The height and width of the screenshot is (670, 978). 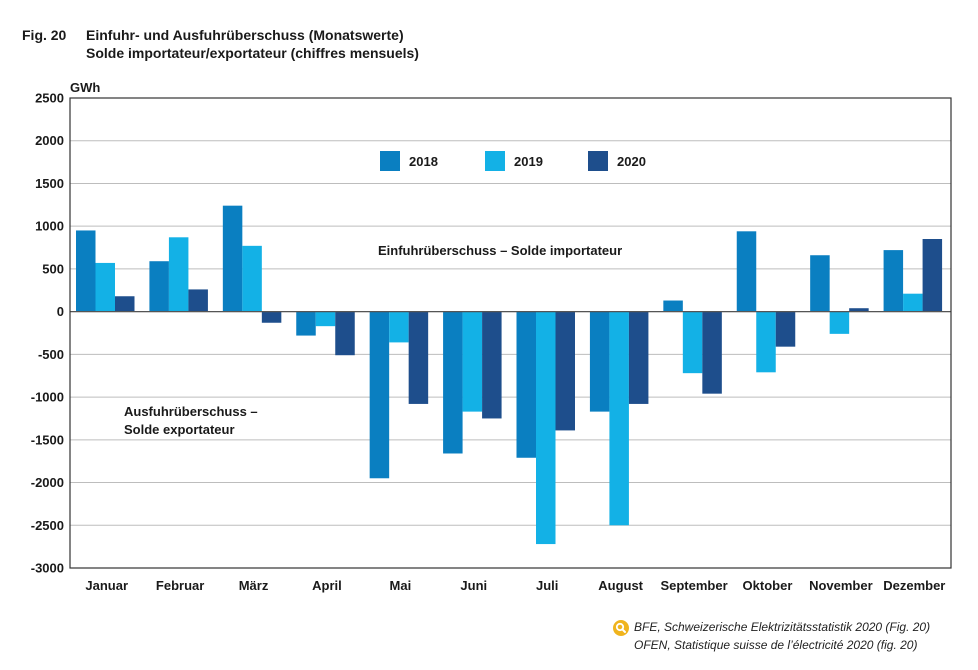 What do you see at coordinates (51, 354) in the screenshot?
I see `y-tick-label: -500` at bounding box center [51, 354].